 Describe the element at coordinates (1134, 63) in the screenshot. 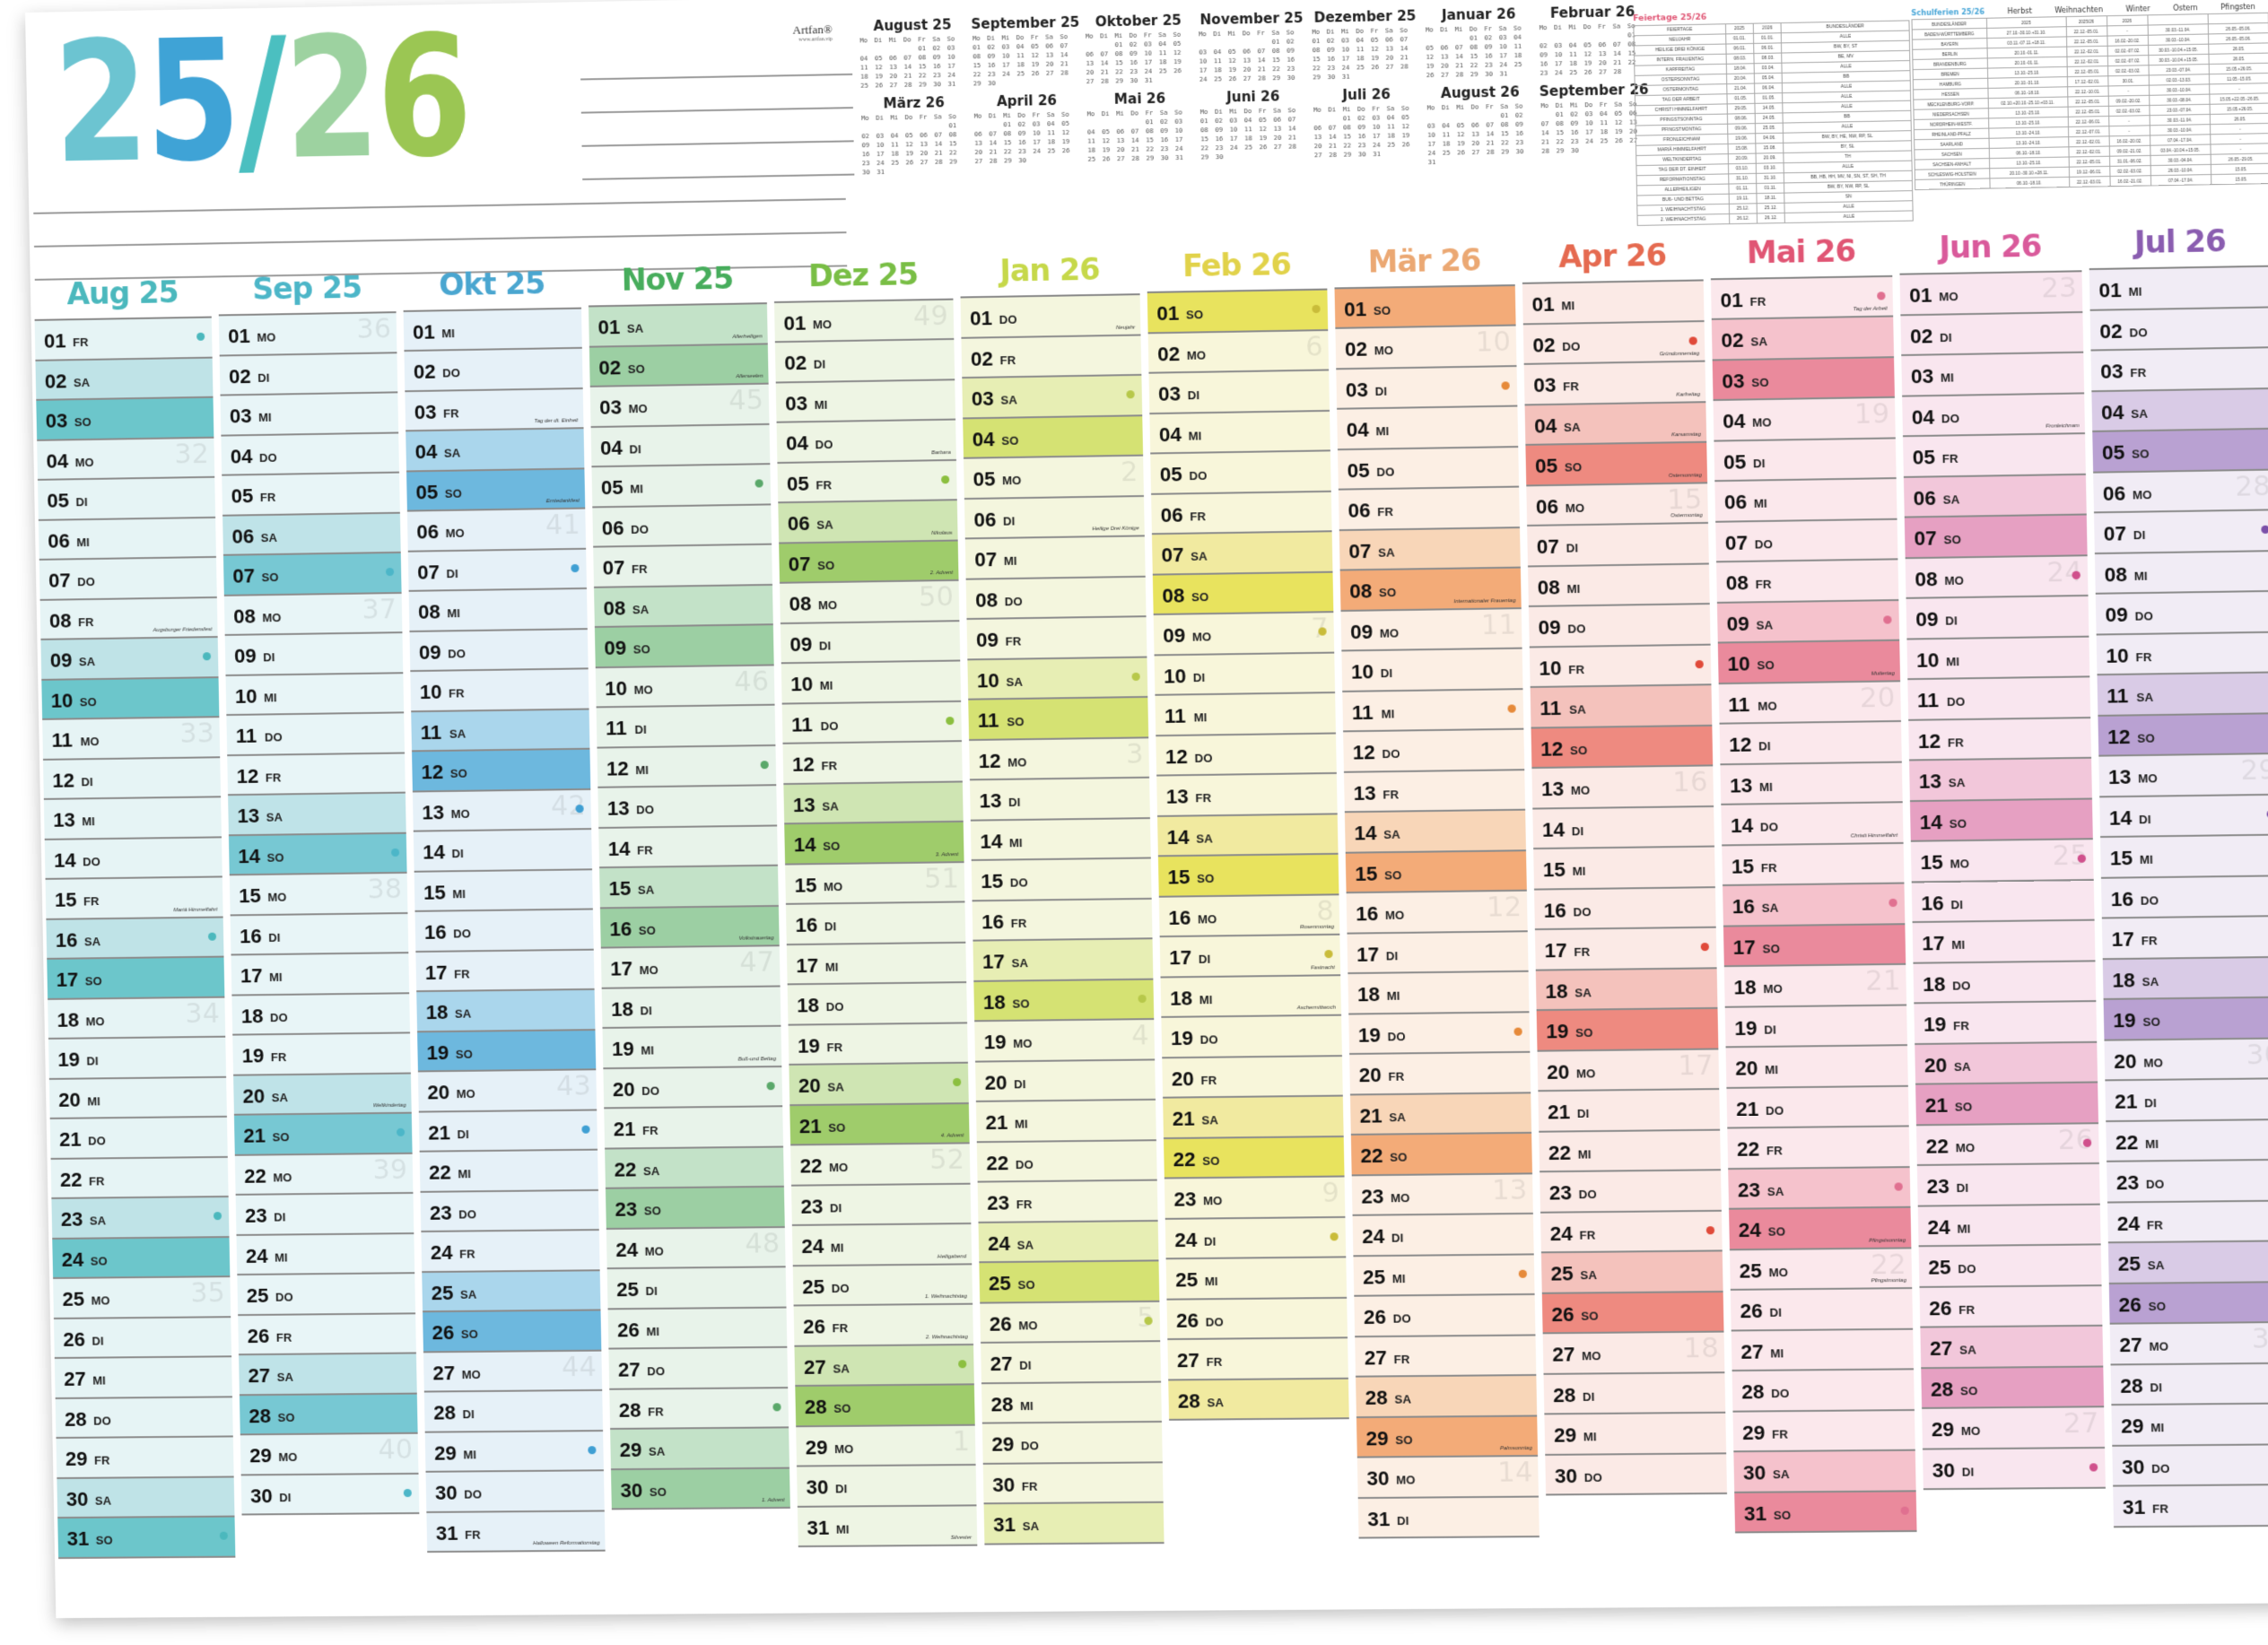

I see `mini-day: 16` at that location.